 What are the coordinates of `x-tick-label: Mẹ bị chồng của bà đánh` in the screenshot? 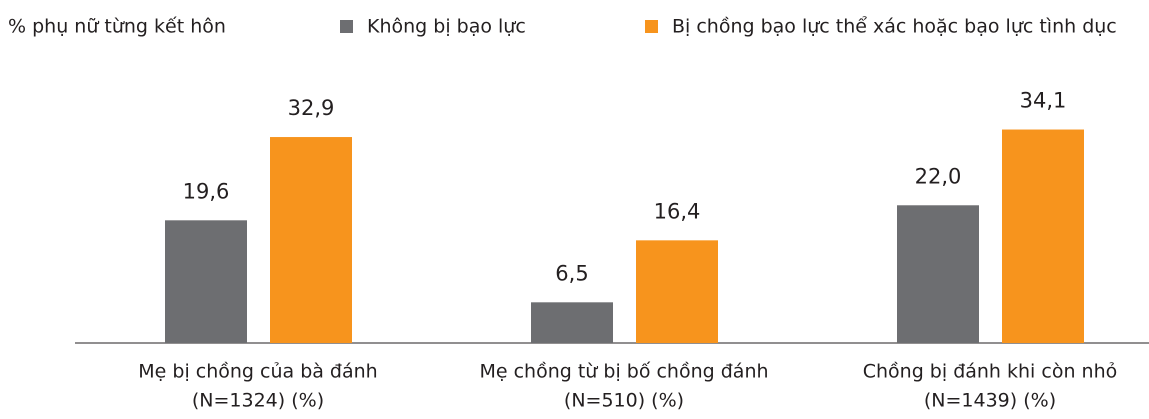 It's located at (257, 372).